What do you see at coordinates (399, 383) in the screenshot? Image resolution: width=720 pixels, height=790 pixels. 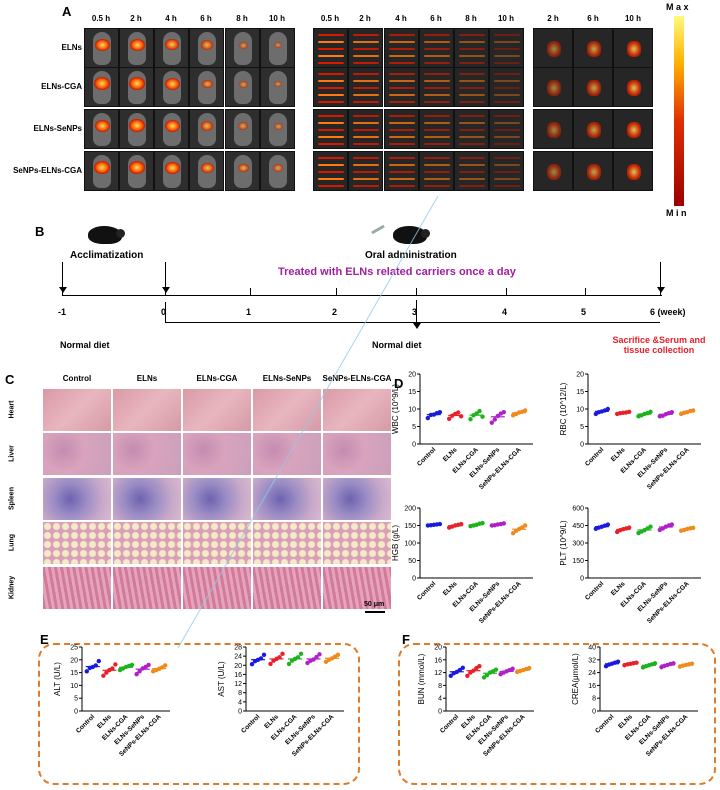 I see `panel-d-label: D` at bounding box center [399, 383].